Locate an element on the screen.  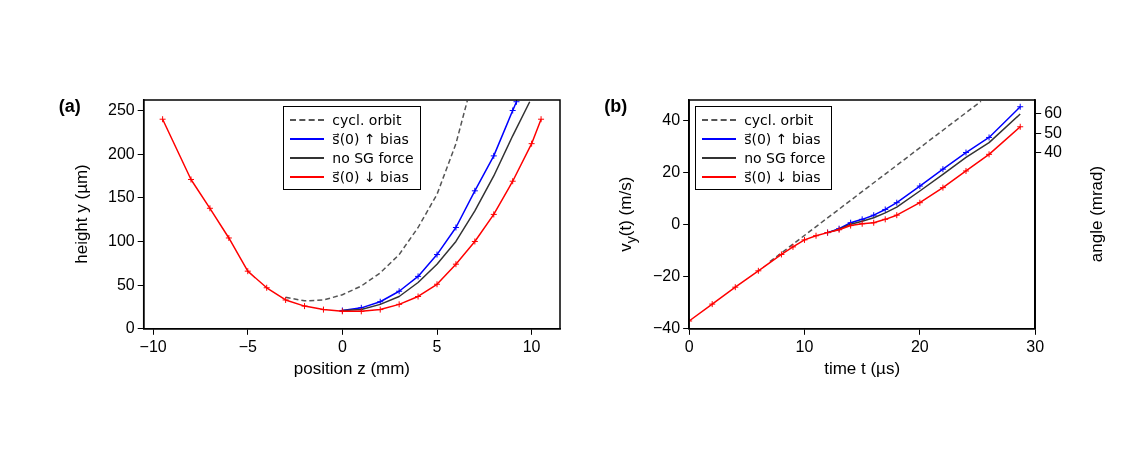
x-axis-title: time t (µs) is located at coordinates (862, 368).